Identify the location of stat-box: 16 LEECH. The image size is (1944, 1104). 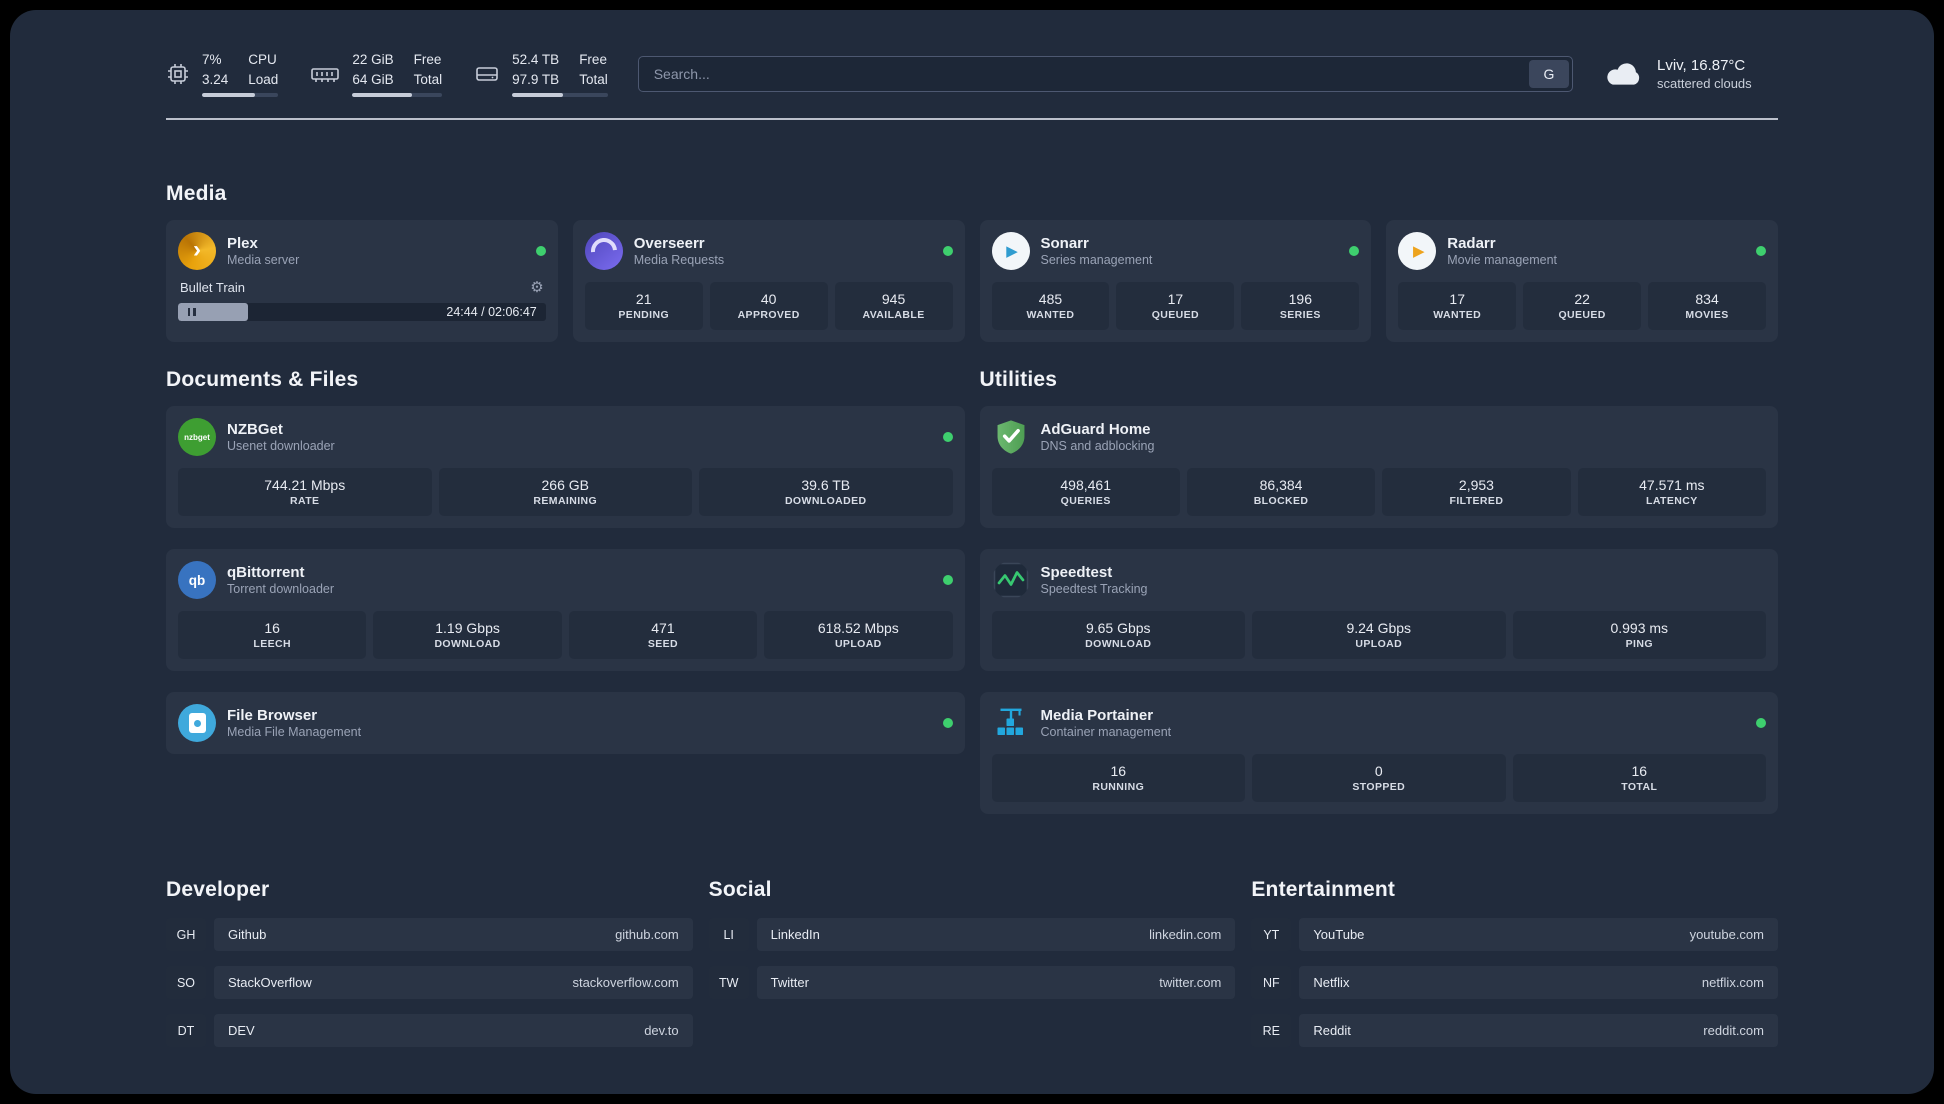
(272, 635).